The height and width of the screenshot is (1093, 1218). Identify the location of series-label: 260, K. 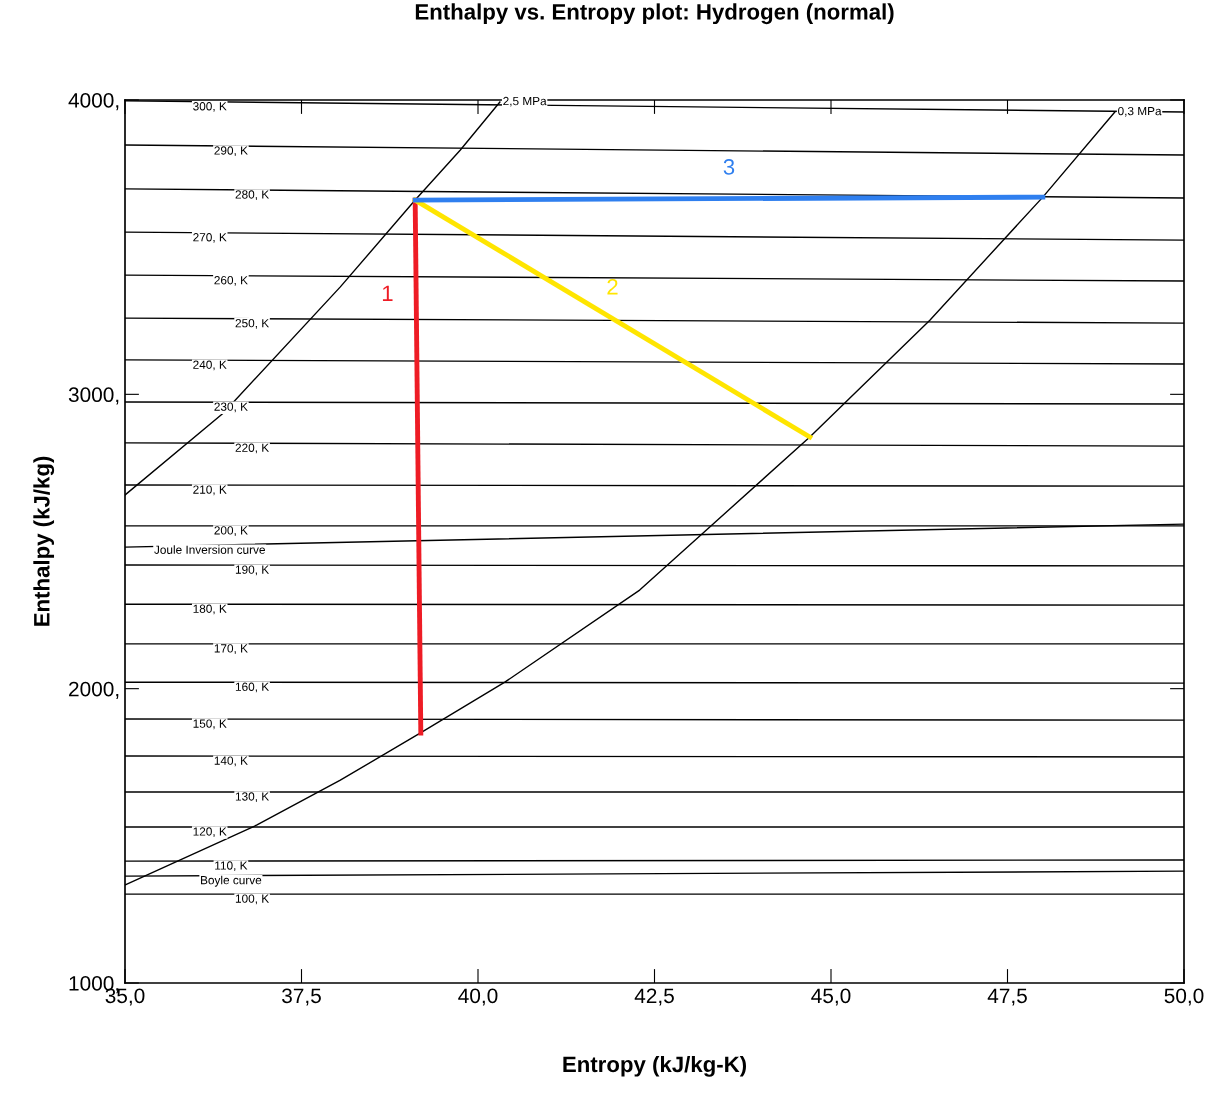
(231, 281).